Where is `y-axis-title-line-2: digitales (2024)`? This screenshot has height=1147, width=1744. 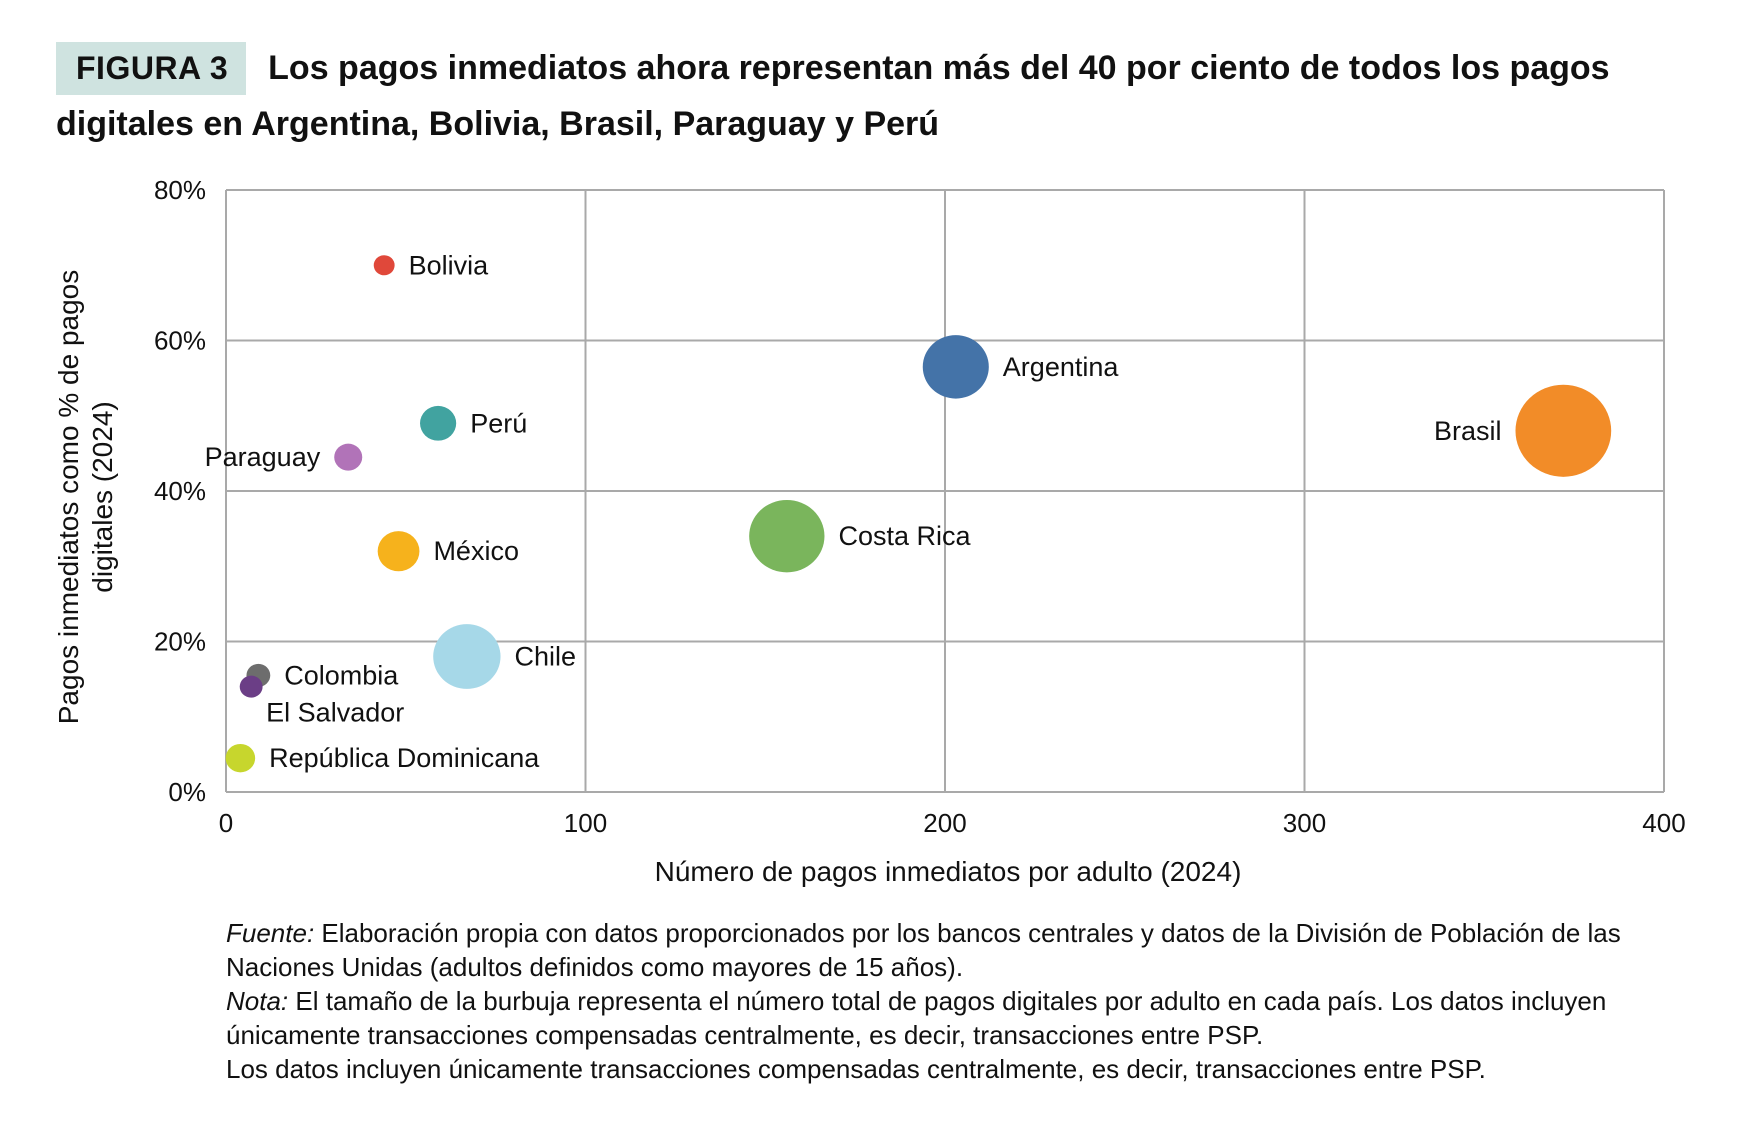
y-axis-title-line-2: digitales (2024) is located at coordinates (102, 496).